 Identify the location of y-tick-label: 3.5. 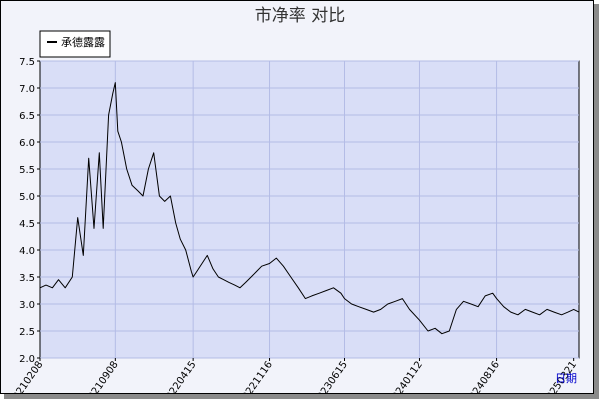
(27, 278).